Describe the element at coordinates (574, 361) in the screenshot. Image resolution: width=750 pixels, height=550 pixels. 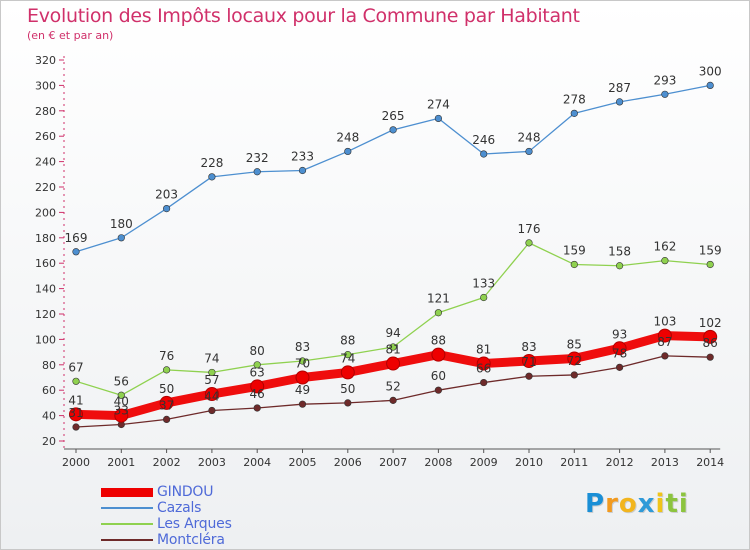
I see `data-label-montcl-ra: 72` at that location.